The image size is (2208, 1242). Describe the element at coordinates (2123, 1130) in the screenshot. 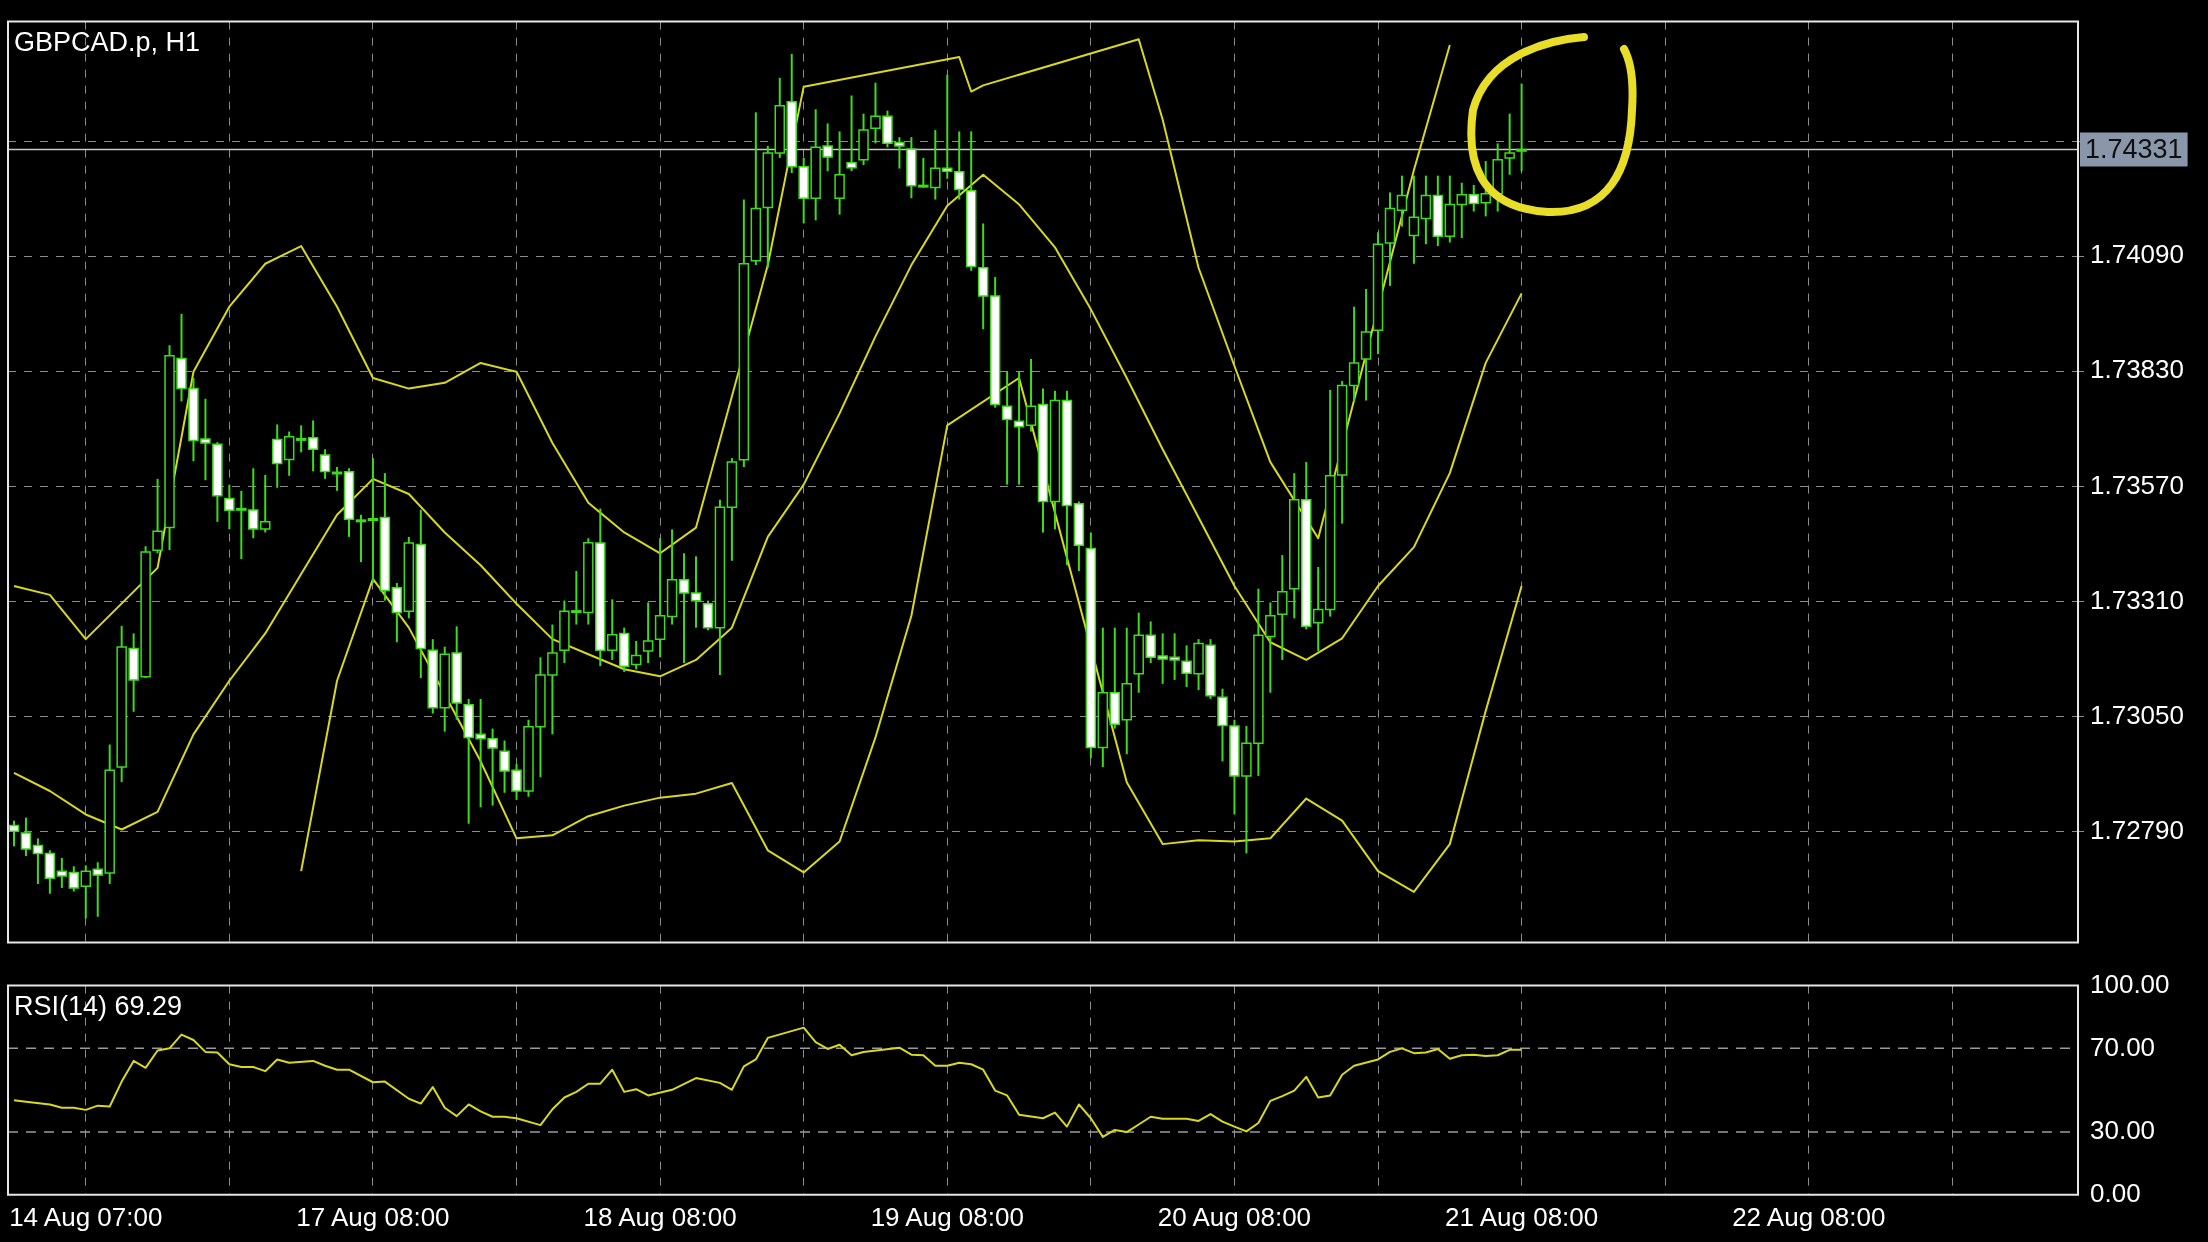

I see `y-tick-label: 30.00` at that location.